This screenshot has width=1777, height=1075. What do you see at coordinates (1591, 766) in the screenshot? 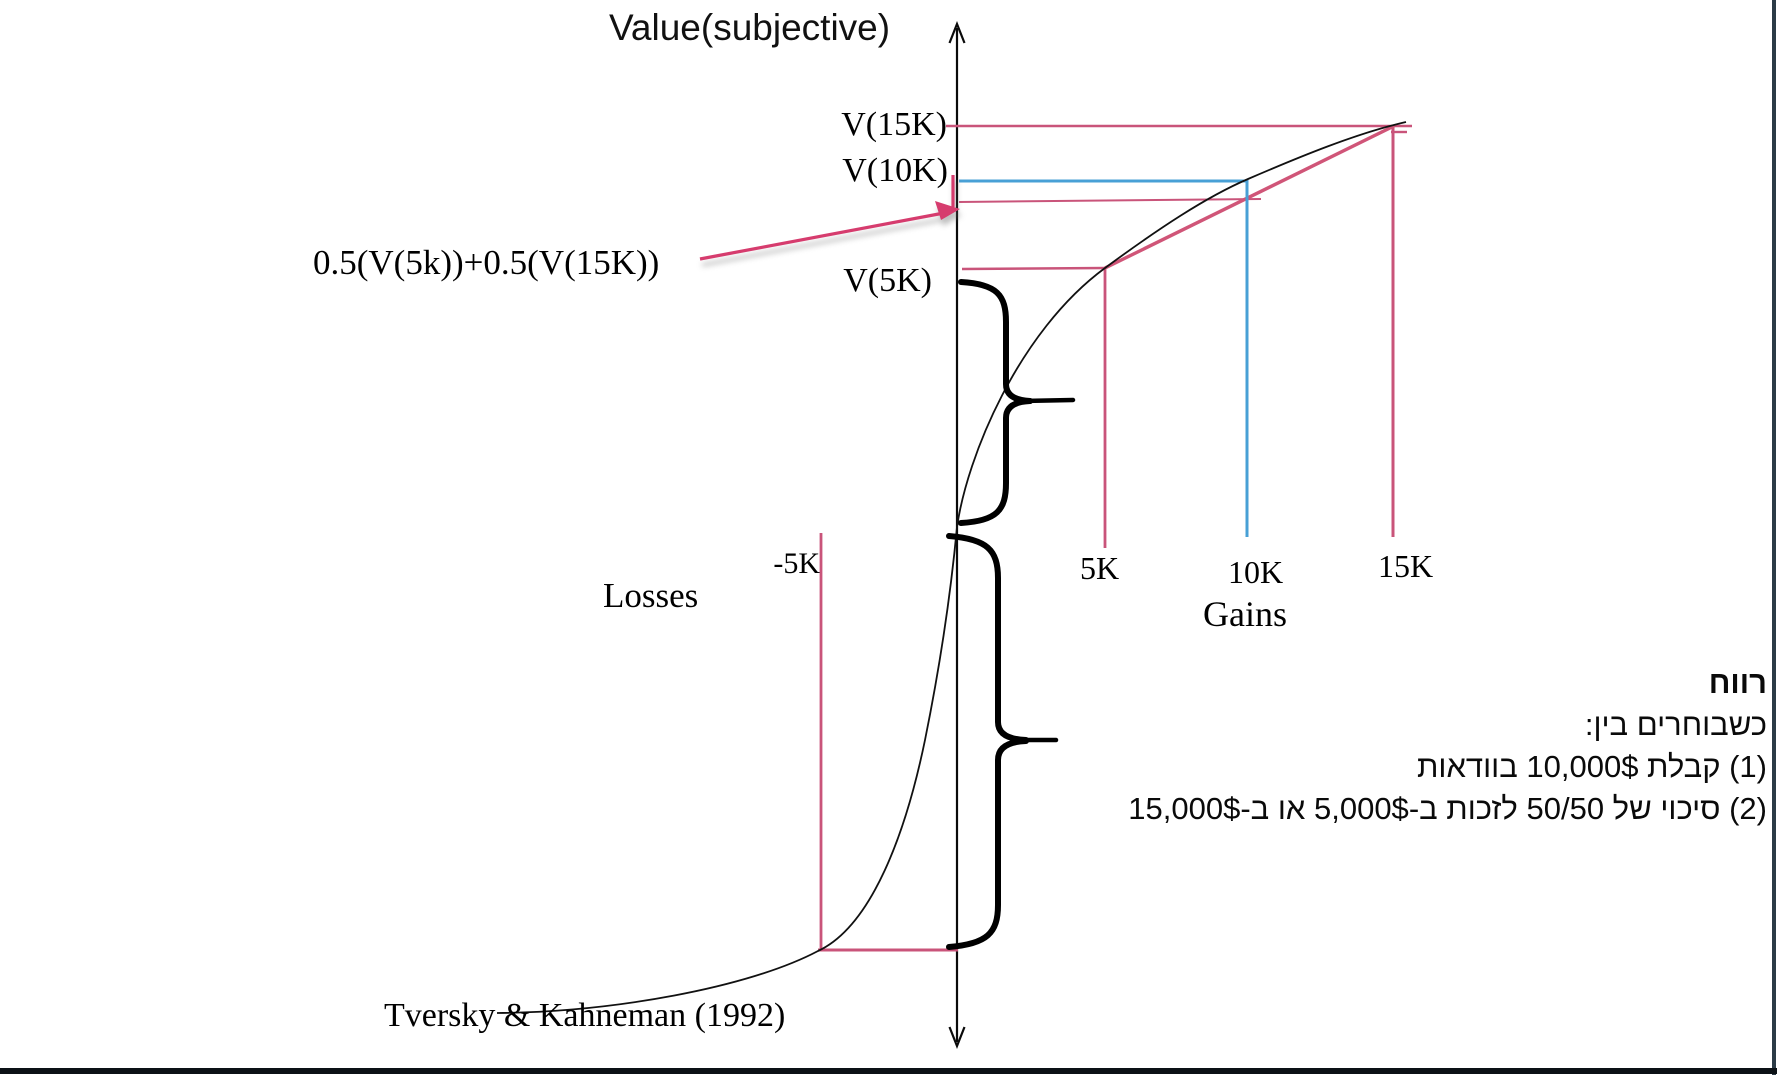
I see `note-line-option1: (1) קבלת 10,000$ בוודאות` at bounding box center [1591, 766].